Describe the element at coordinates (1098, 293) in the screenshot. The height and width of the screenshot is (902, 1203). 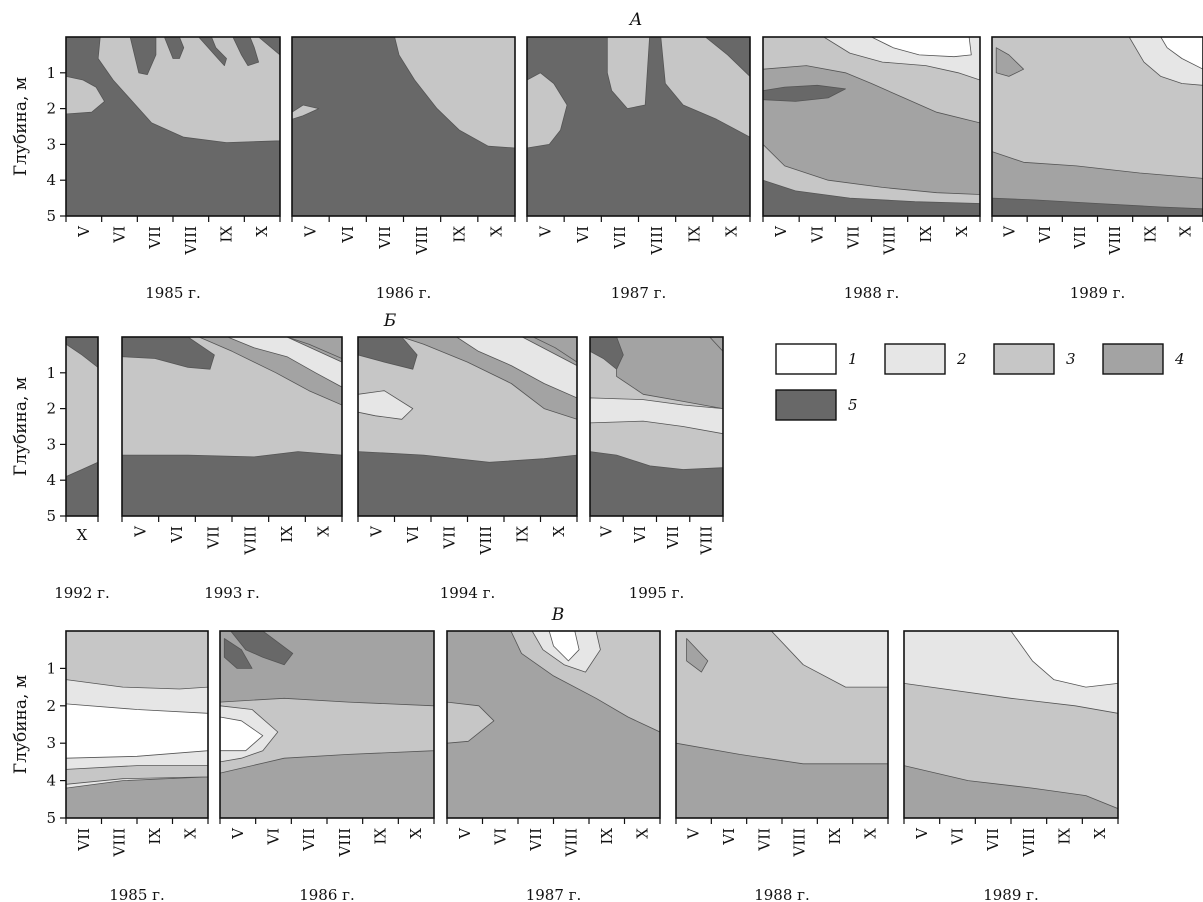
I see `year-label: 1989 г.` at that location.